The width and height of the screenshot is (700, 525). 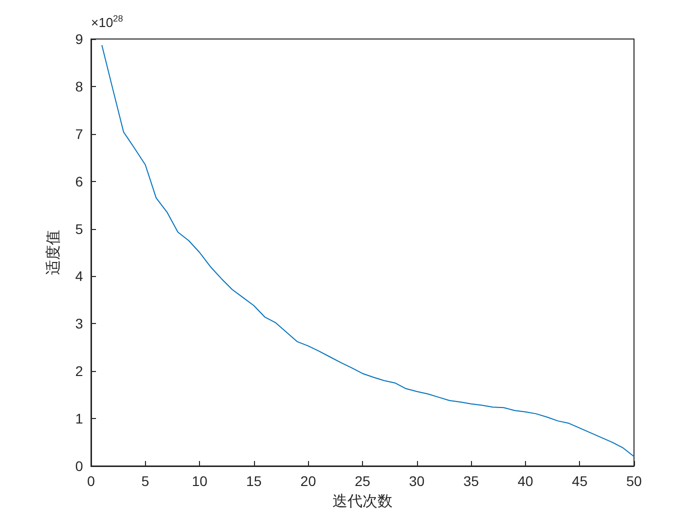 What do you see at coordinates (362, 501) in the screenshot?
I see `x-axis-title: 迭代次数` at bounding box center [362, 501].